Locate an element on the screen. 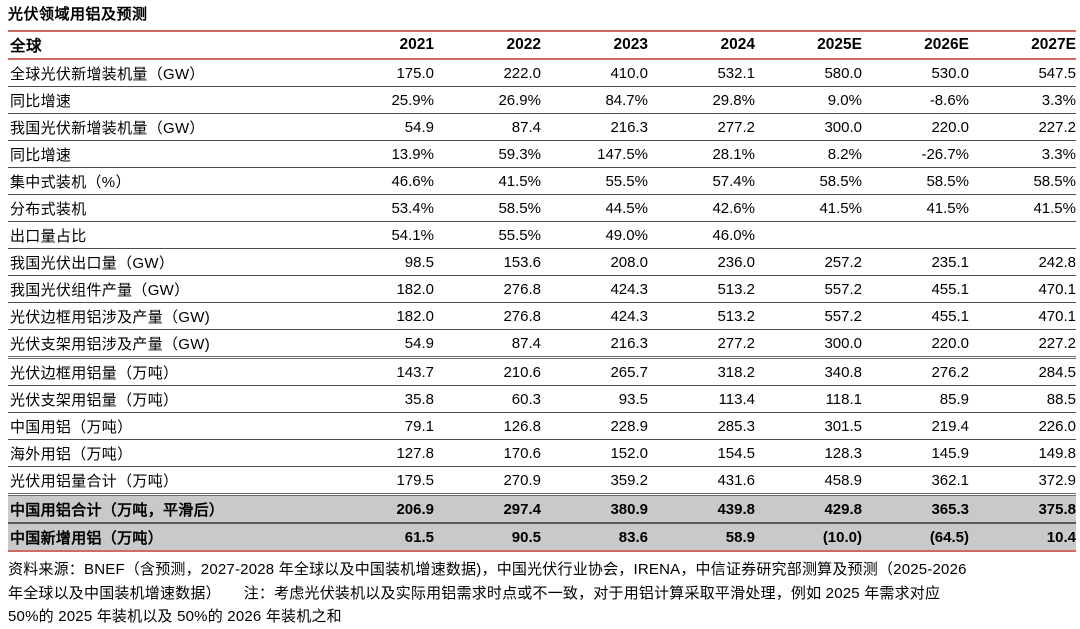 Image resolution: width=1080 pixels, height=629 pixels. row-value: 365.3 is located at coordinates (915, 509).